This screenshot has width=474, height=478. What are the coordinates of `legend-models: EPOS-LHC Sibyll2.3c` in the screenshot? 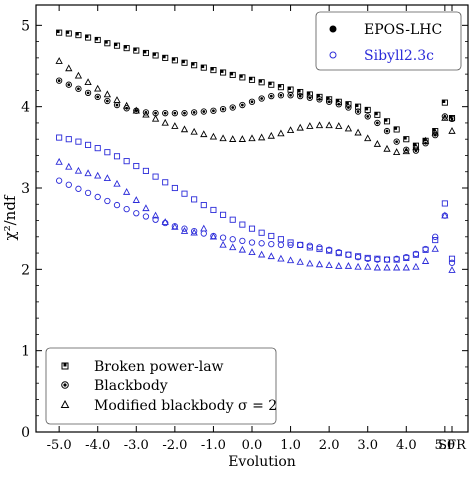 It's located at (388, 41).